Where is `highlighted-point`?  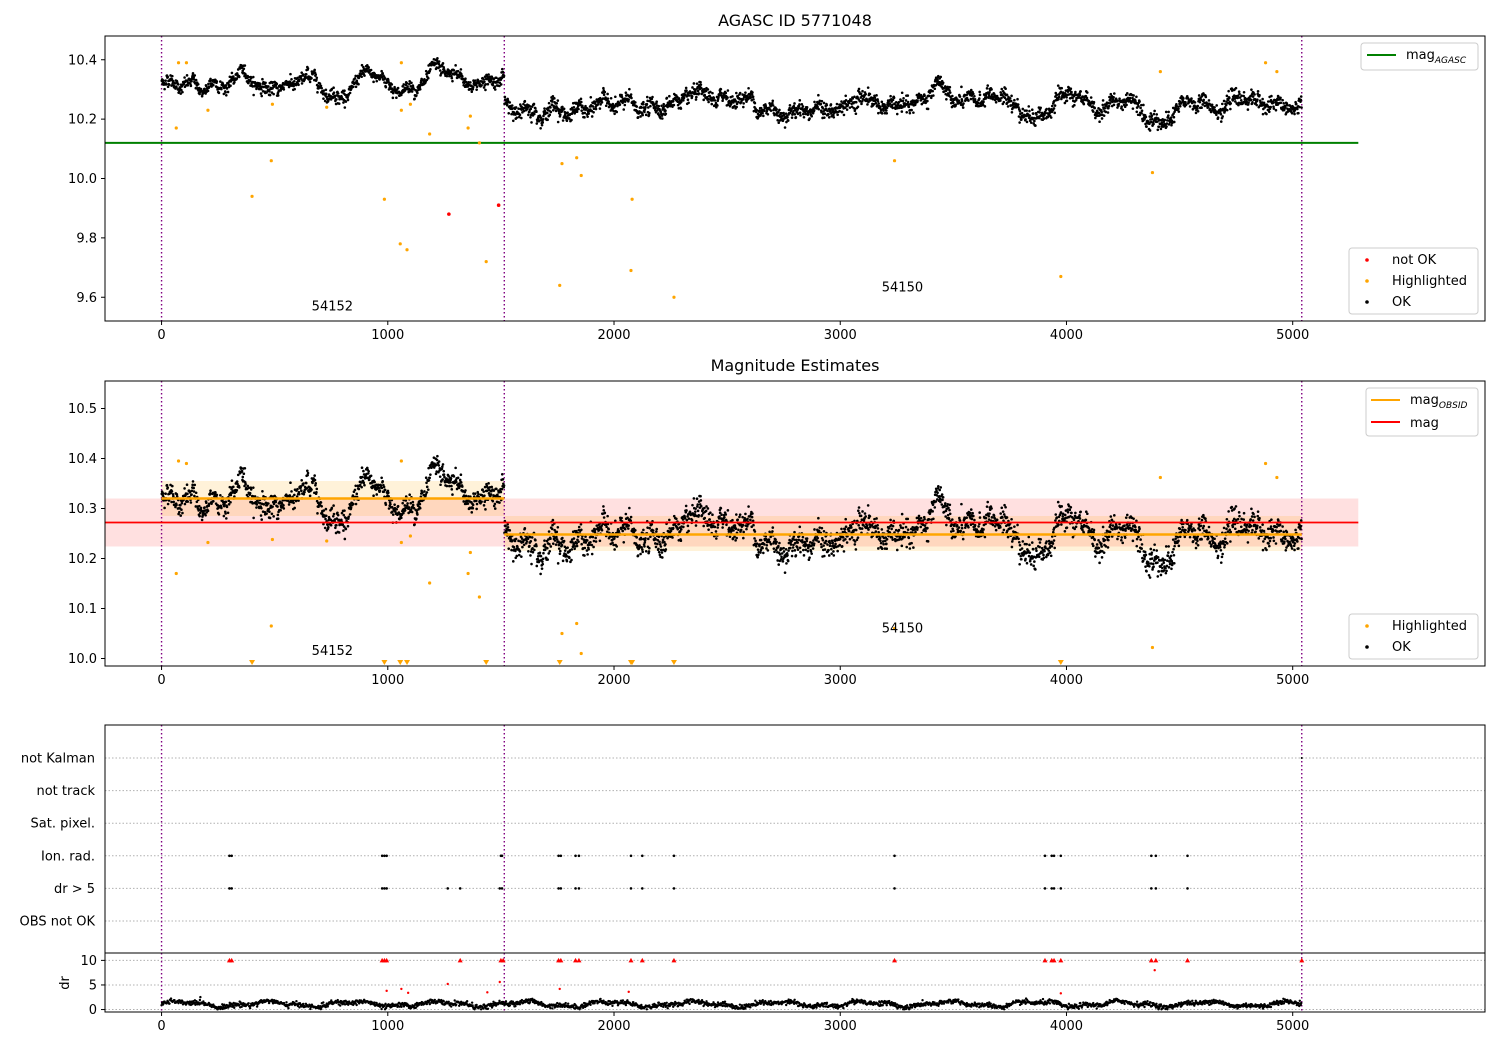 highlighted-point is located at coordinates (410, 104).